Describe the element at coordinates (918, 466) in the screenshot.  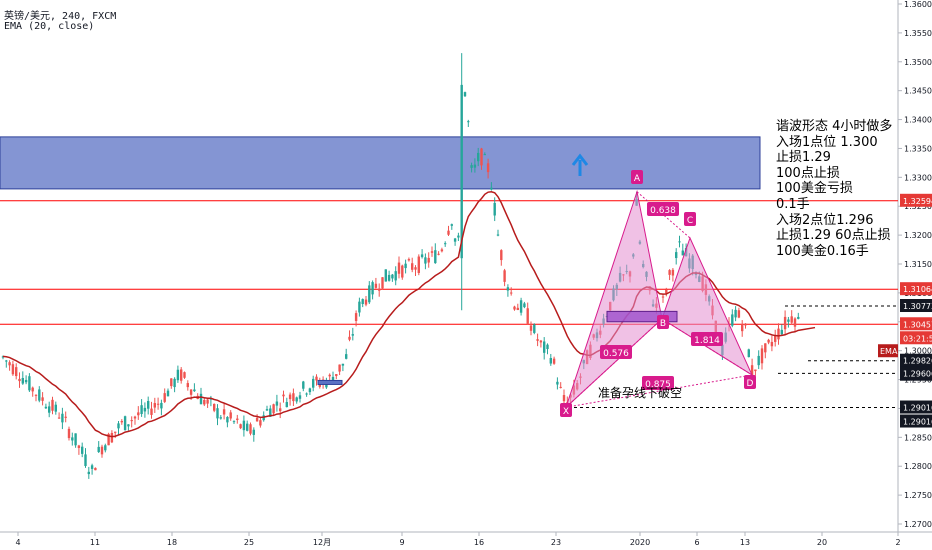
I see `y-tick-label: 1.28000` at that location.